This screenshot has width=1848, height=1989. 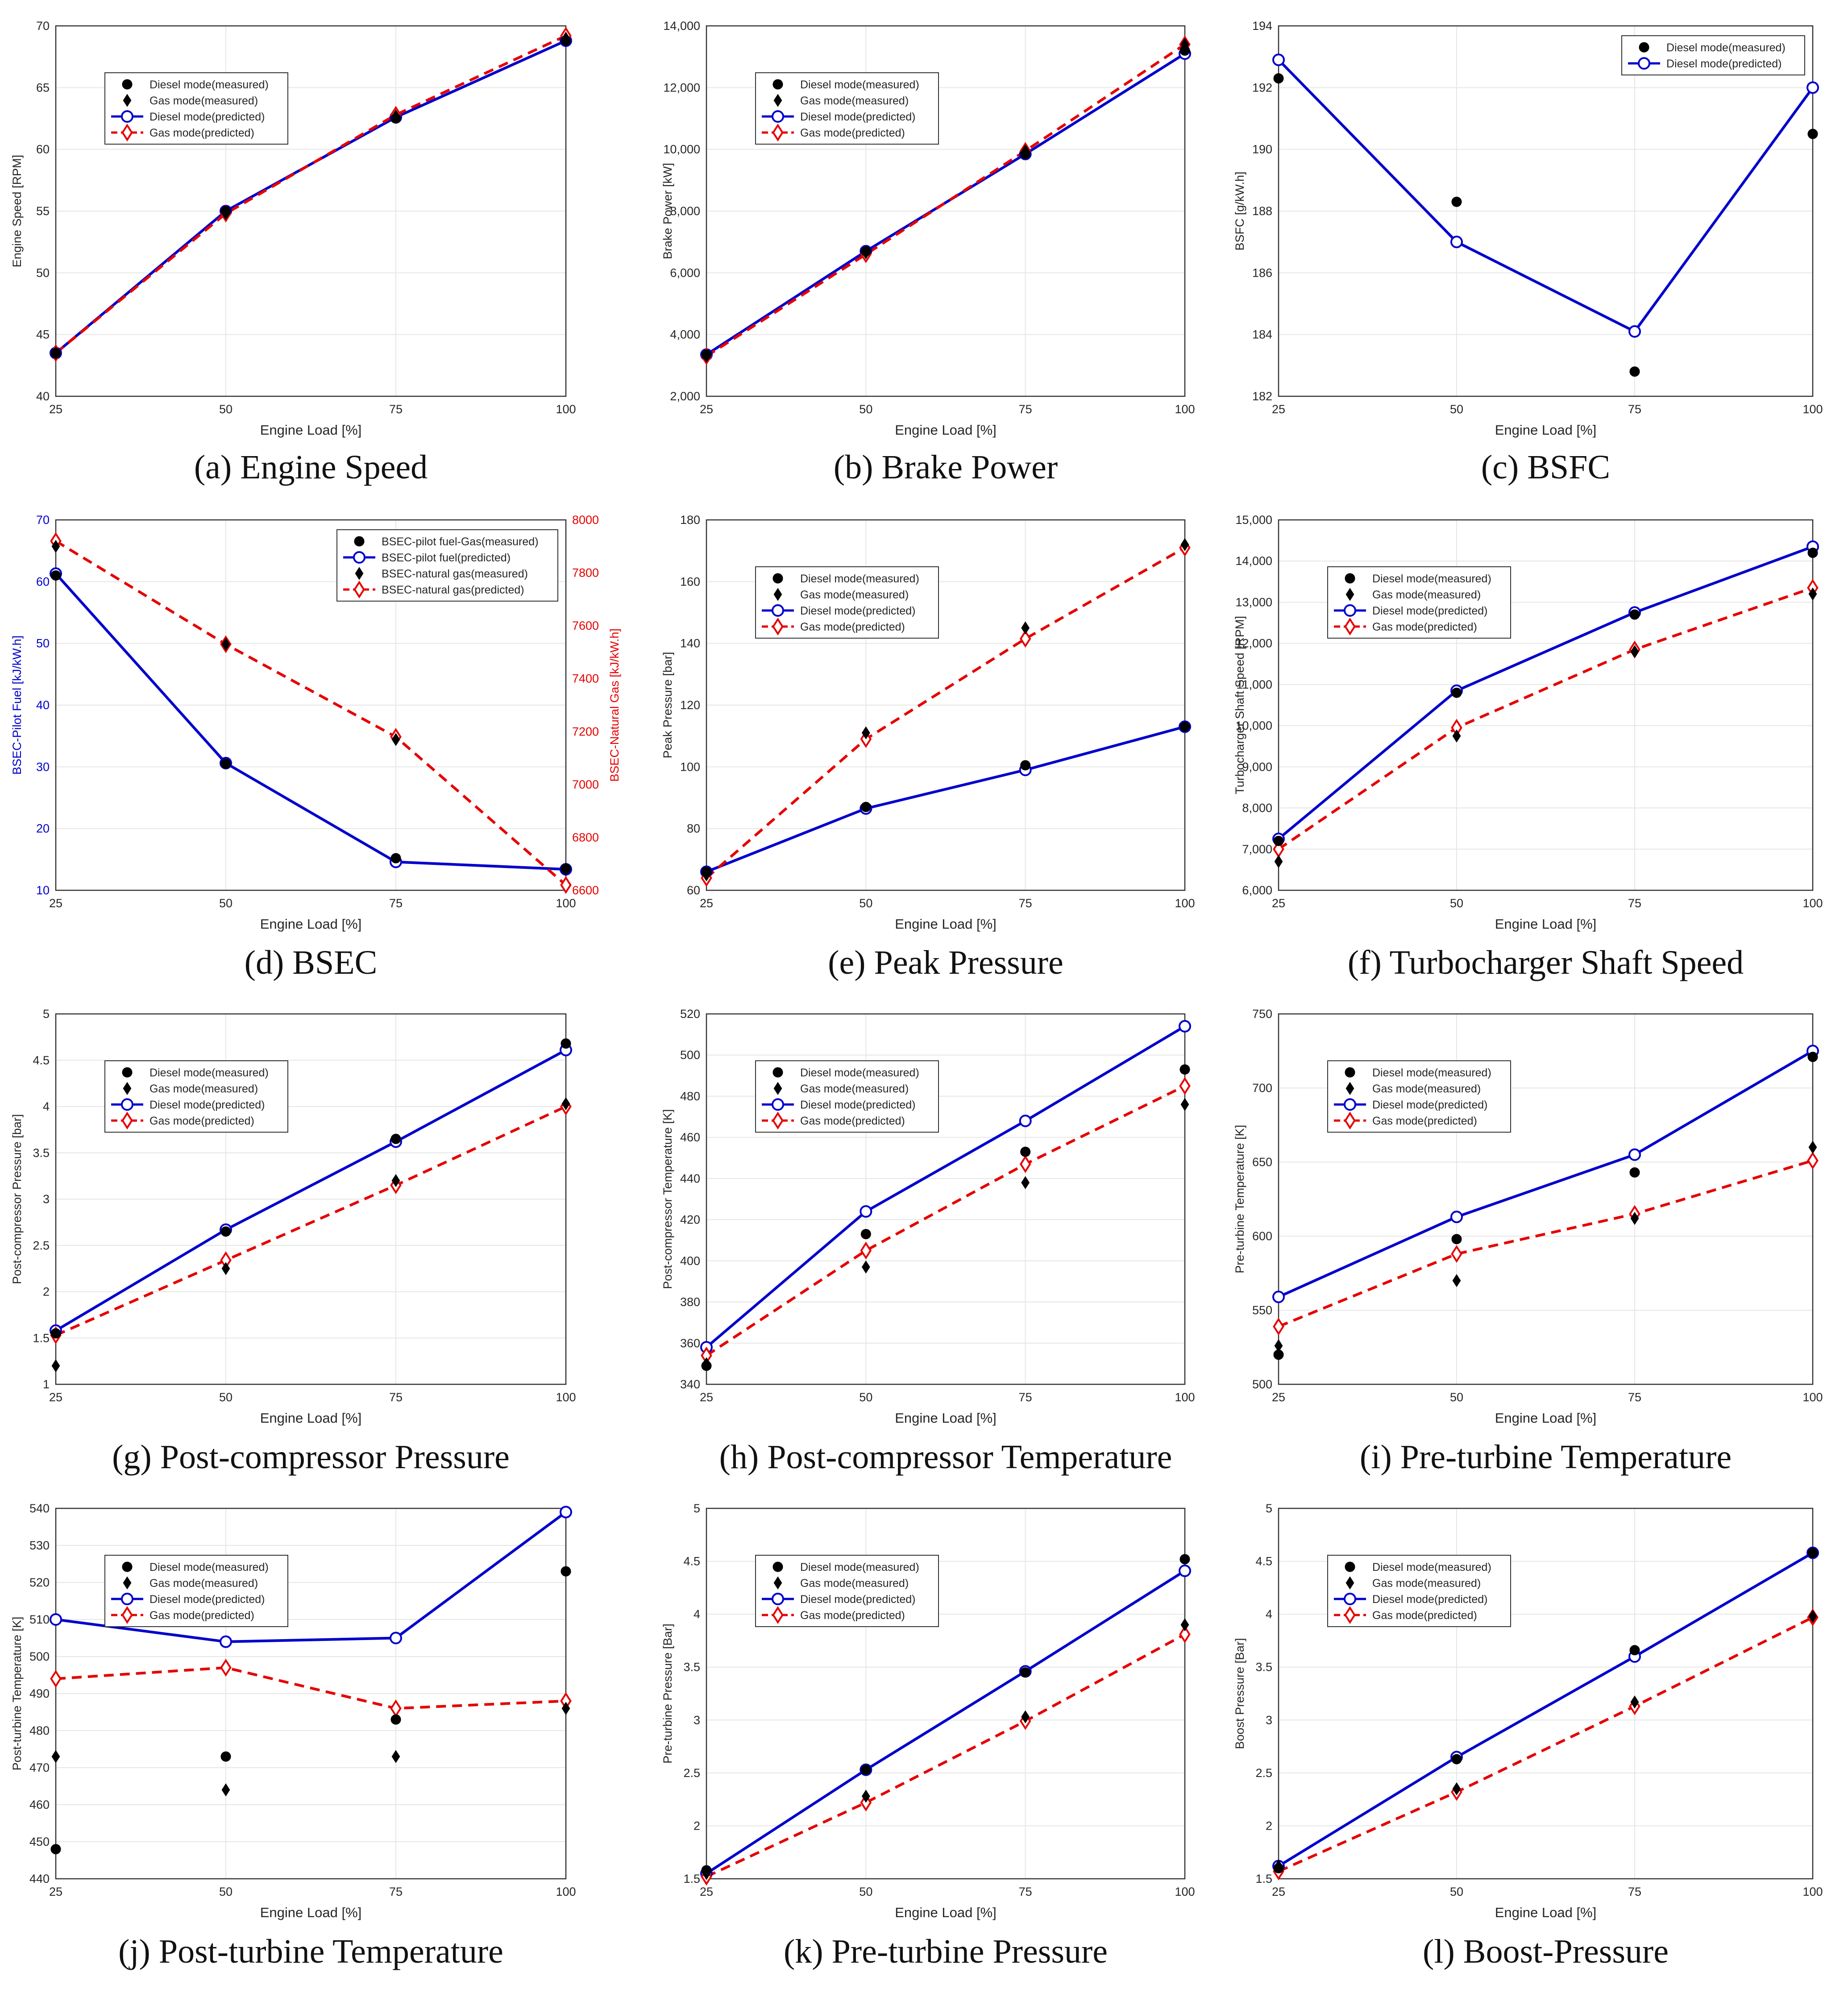 What do you see at coordinates (39, 1878) in the screenshot?
I see `y-tick-label: 440` at bounding box center [39, 1878].